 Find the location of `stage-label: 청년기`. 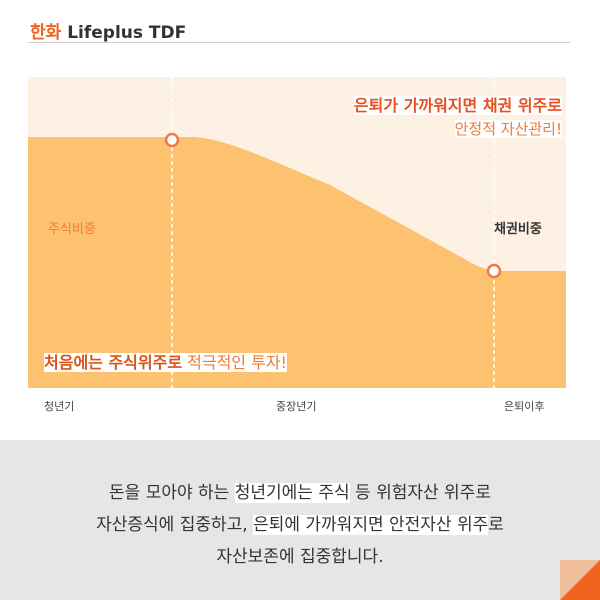

stage-label: 청년기 is located at coordinates (59, 406).